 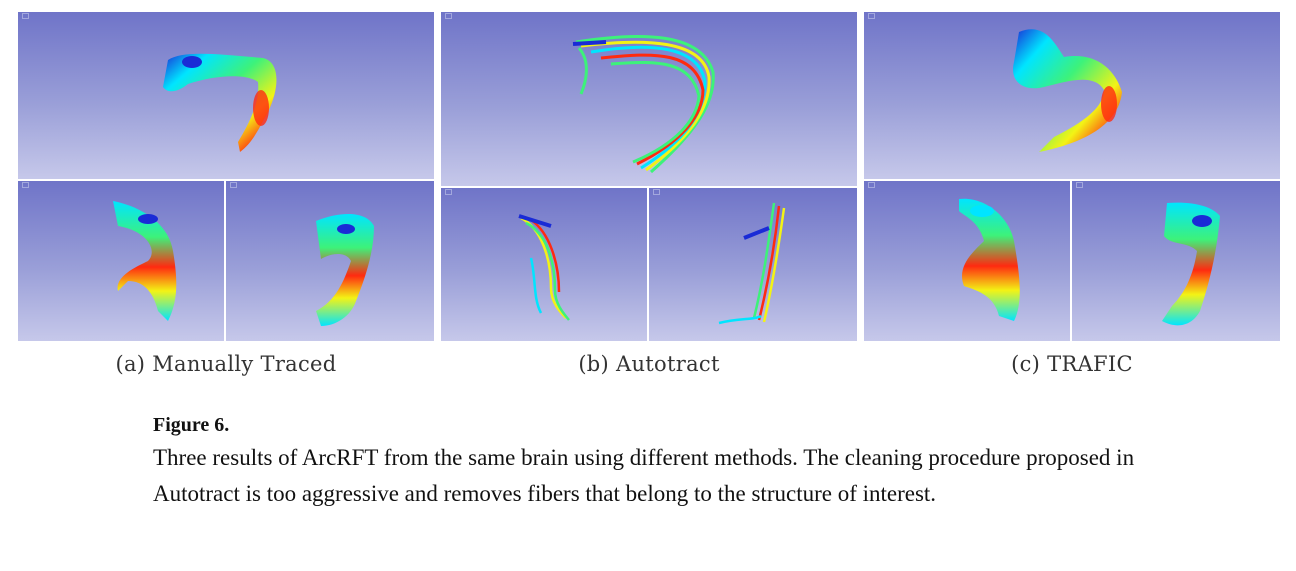 I want to click on panel-caption: (c) TRAFIC, so click(x=1072, y=364).